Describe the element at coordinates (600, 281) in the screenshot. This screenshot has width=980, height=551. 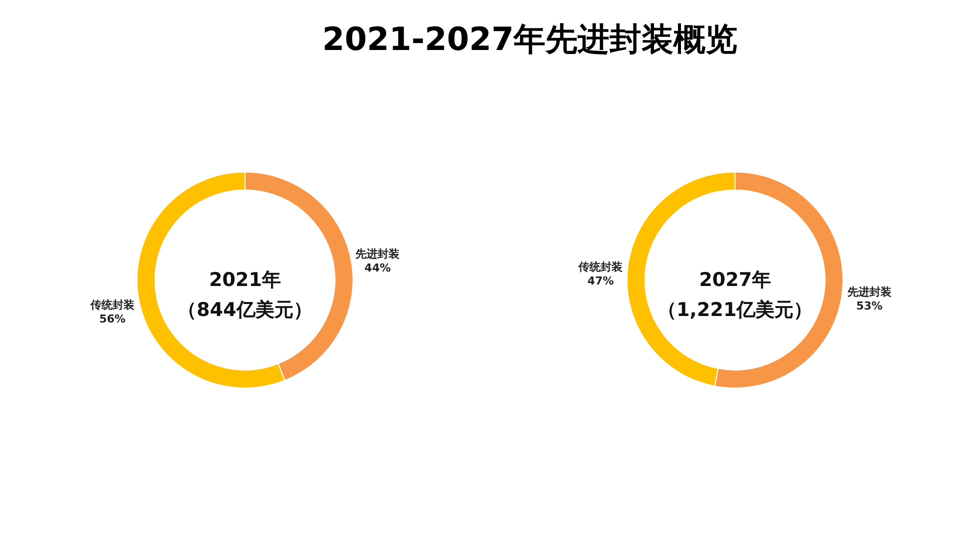
I see `data-label: 47%` at that location.